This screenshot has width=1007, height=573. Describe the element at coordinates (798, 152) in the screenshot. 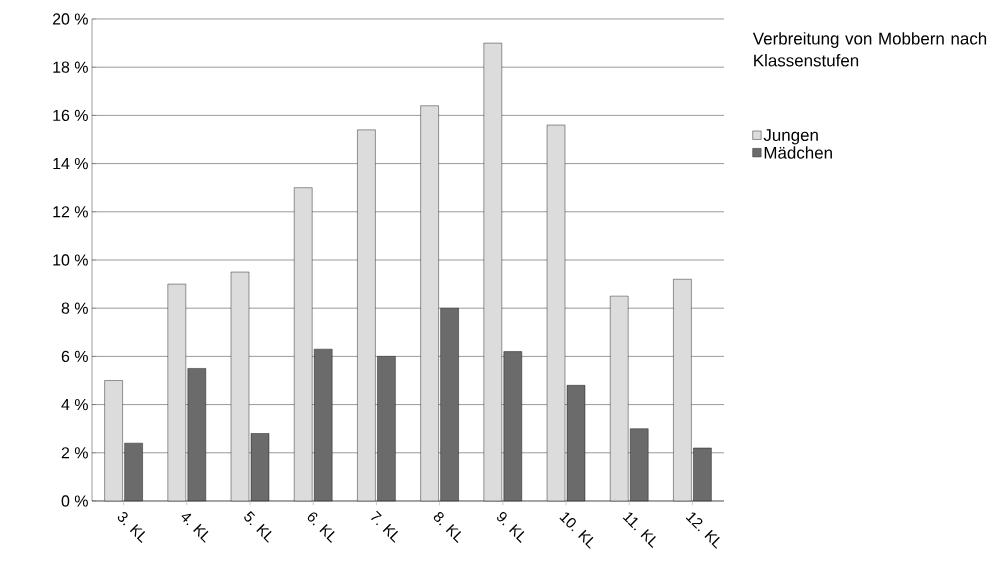

I see `legend-label: Mädchen` at that location.